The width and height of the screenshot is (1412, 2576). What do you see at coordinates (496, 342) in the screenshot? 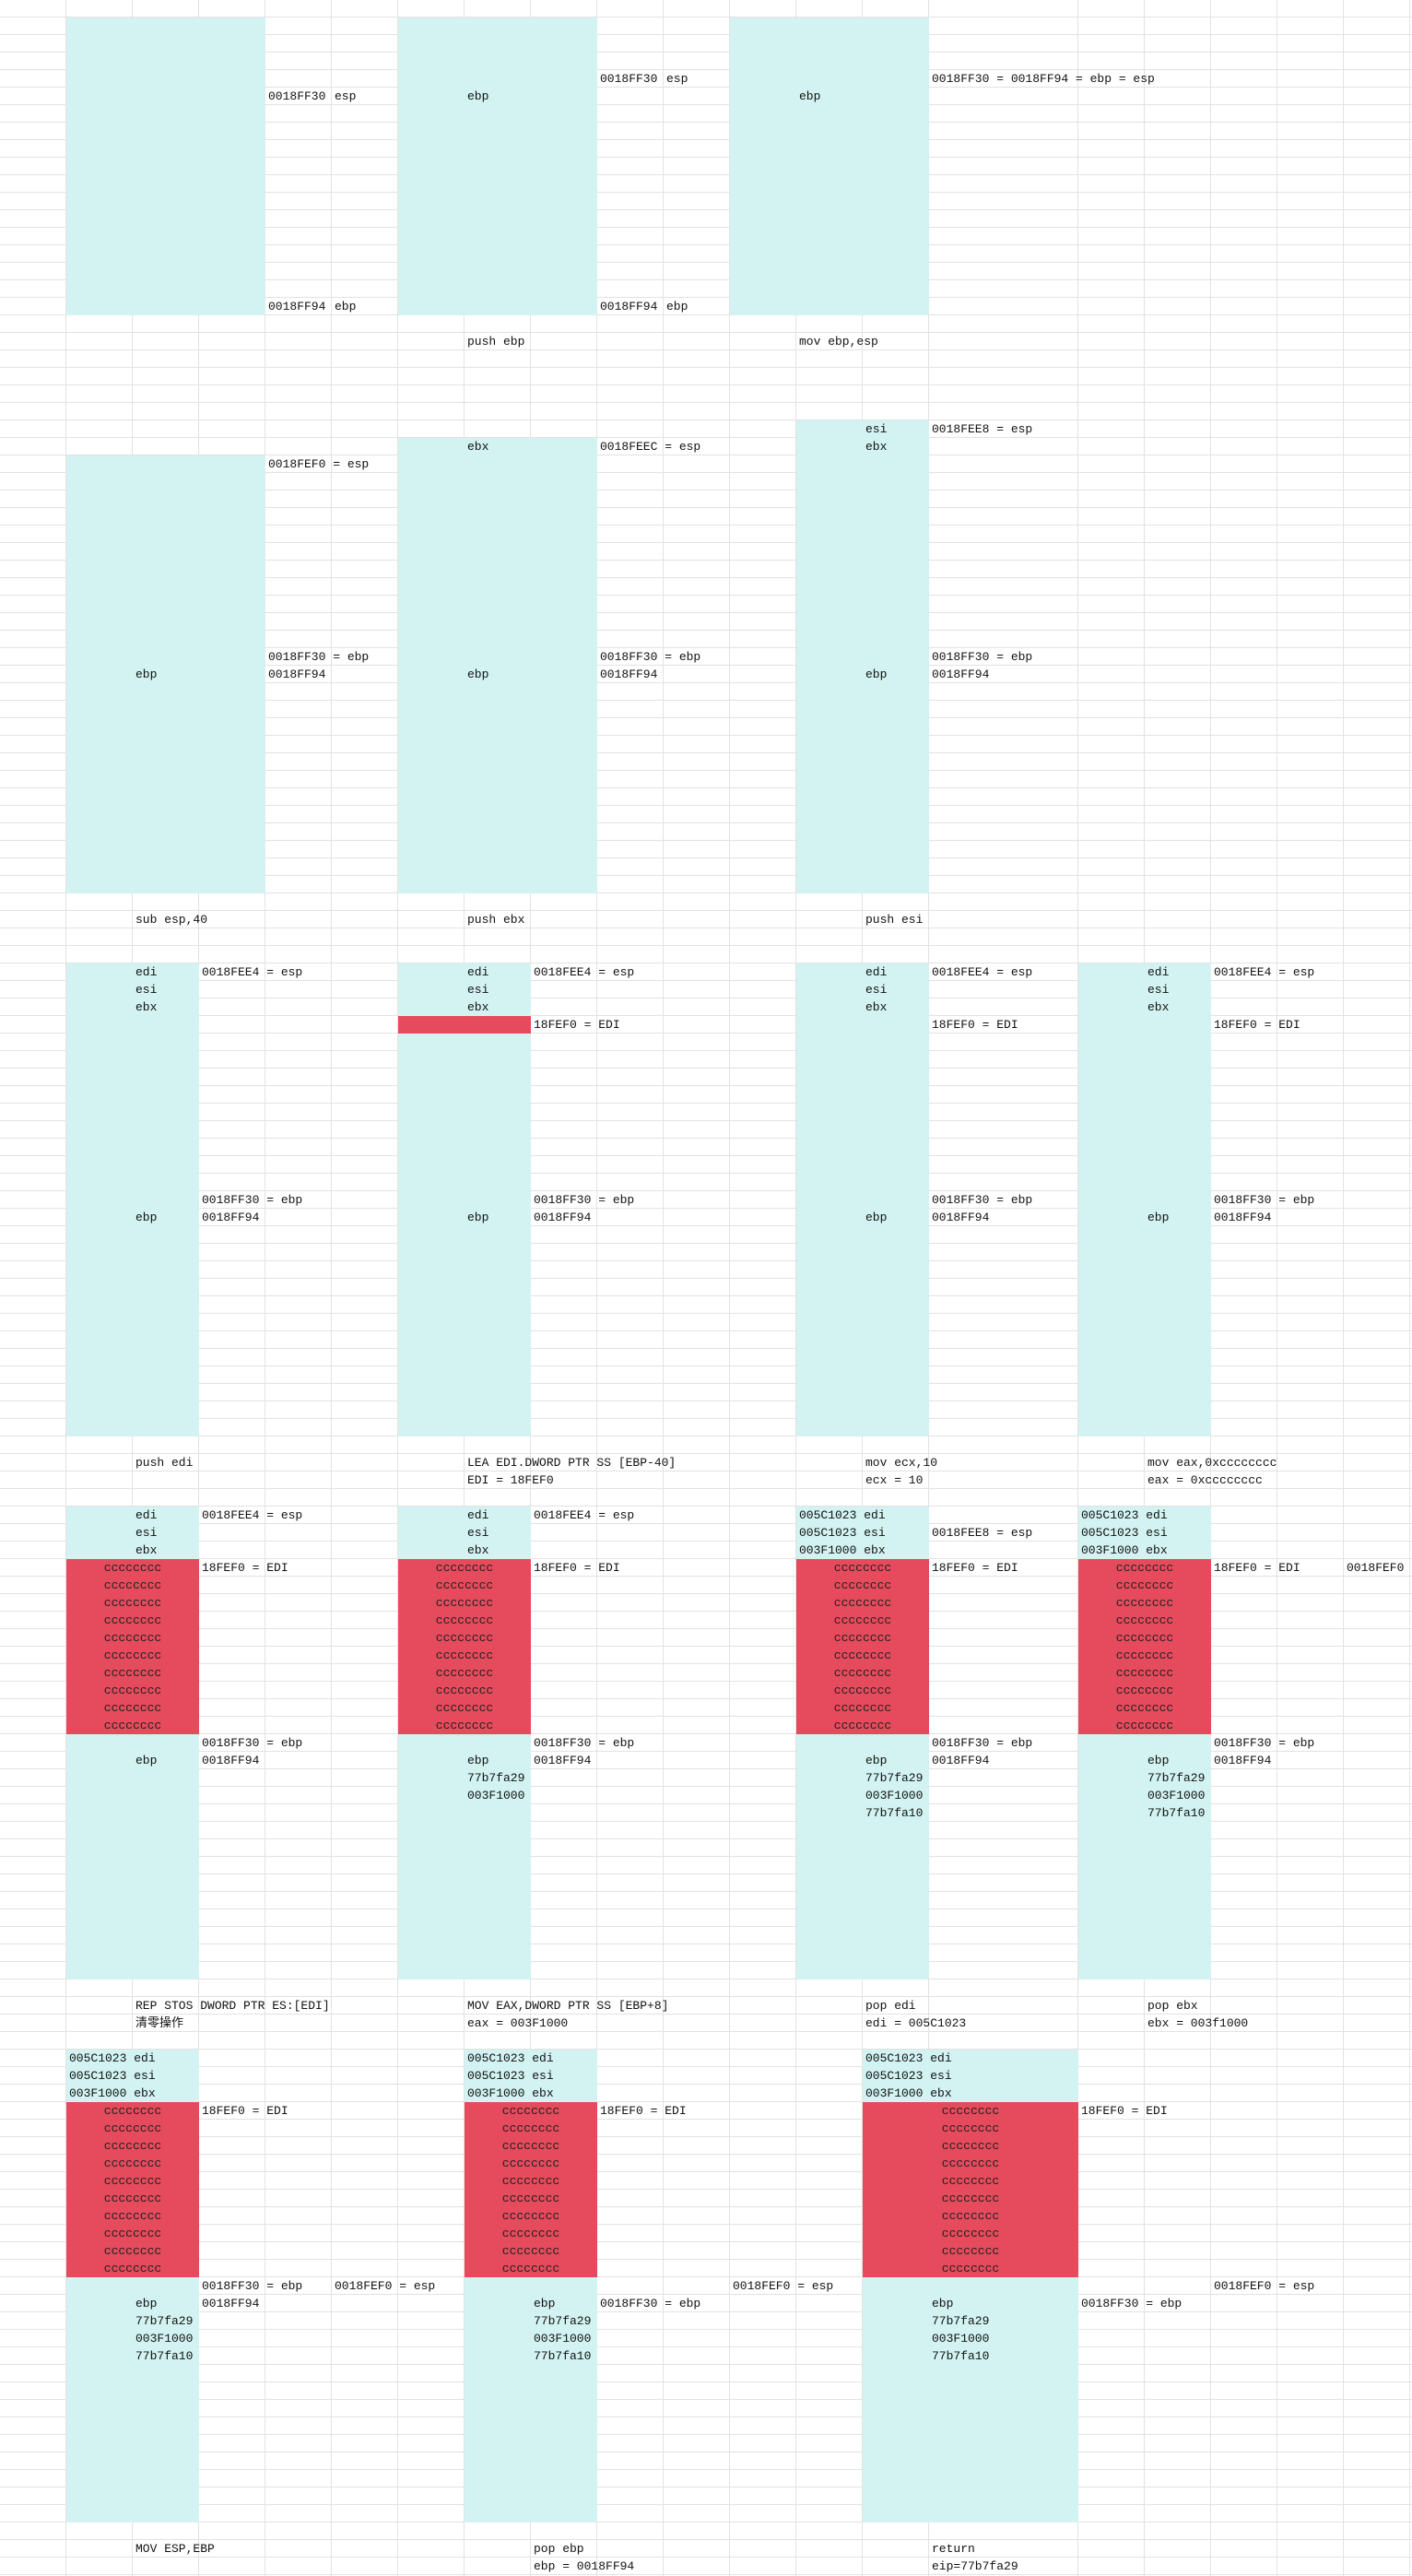
I see `instruction-label: push ebp` at bounding box center [496, 342].